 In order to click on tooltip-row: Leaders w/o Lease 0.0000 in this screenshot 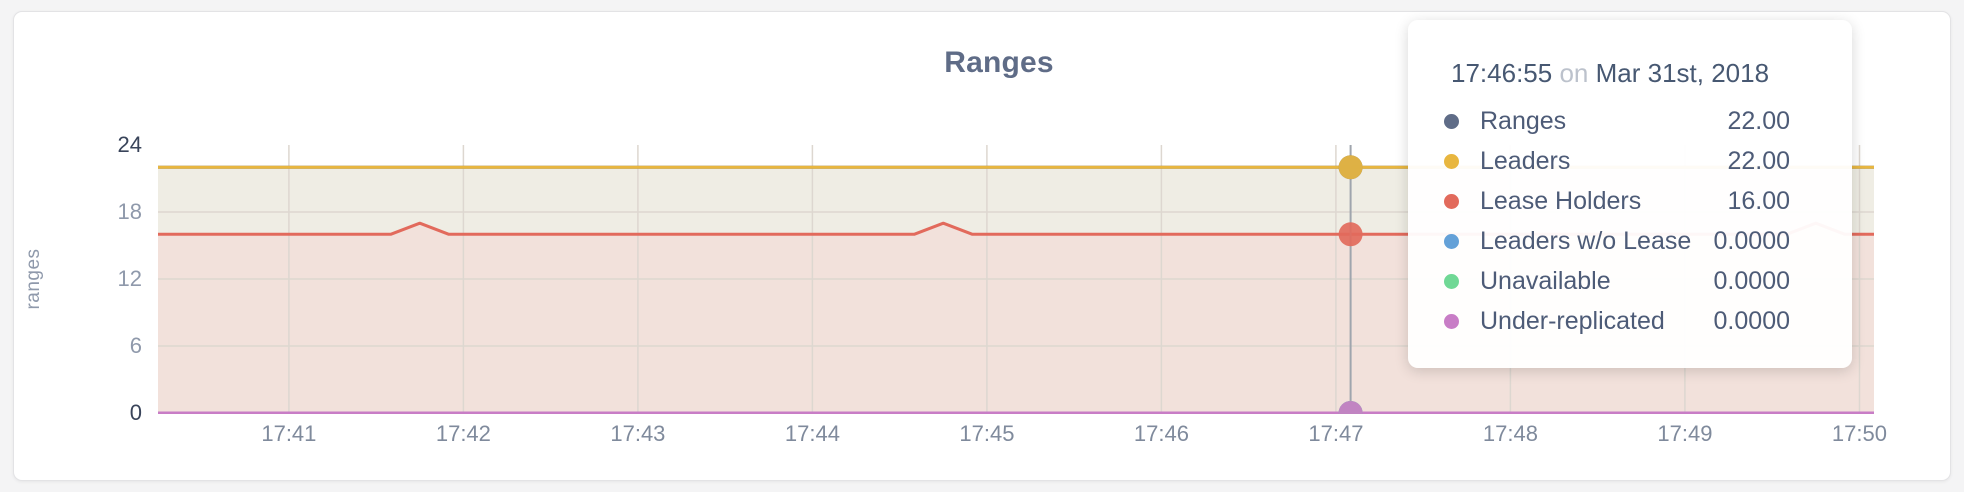, I will do `click(1617, 241)`.